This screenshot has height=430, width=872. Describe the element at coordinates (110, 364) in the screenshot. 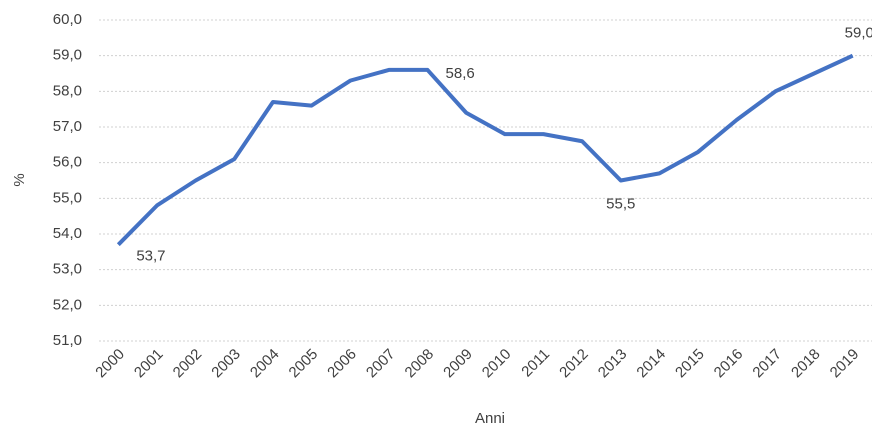

I see `x-tick-label: 2000` at that location.